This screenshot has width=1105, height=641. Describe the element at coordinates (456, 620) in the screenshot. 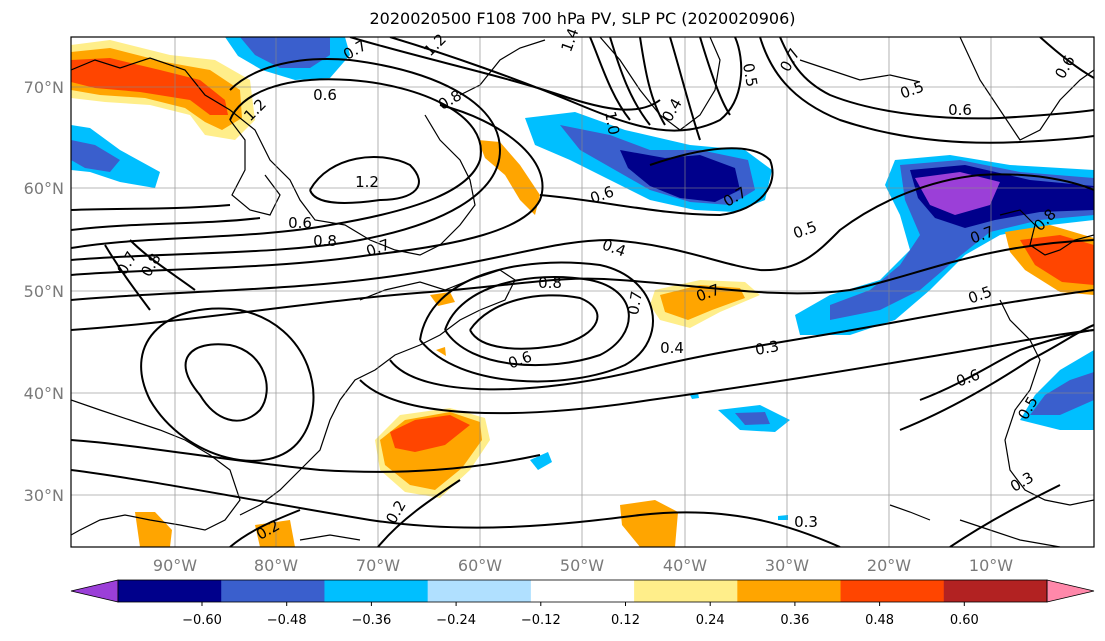

I see `colorbar-tick-label: −0.24` at that location.